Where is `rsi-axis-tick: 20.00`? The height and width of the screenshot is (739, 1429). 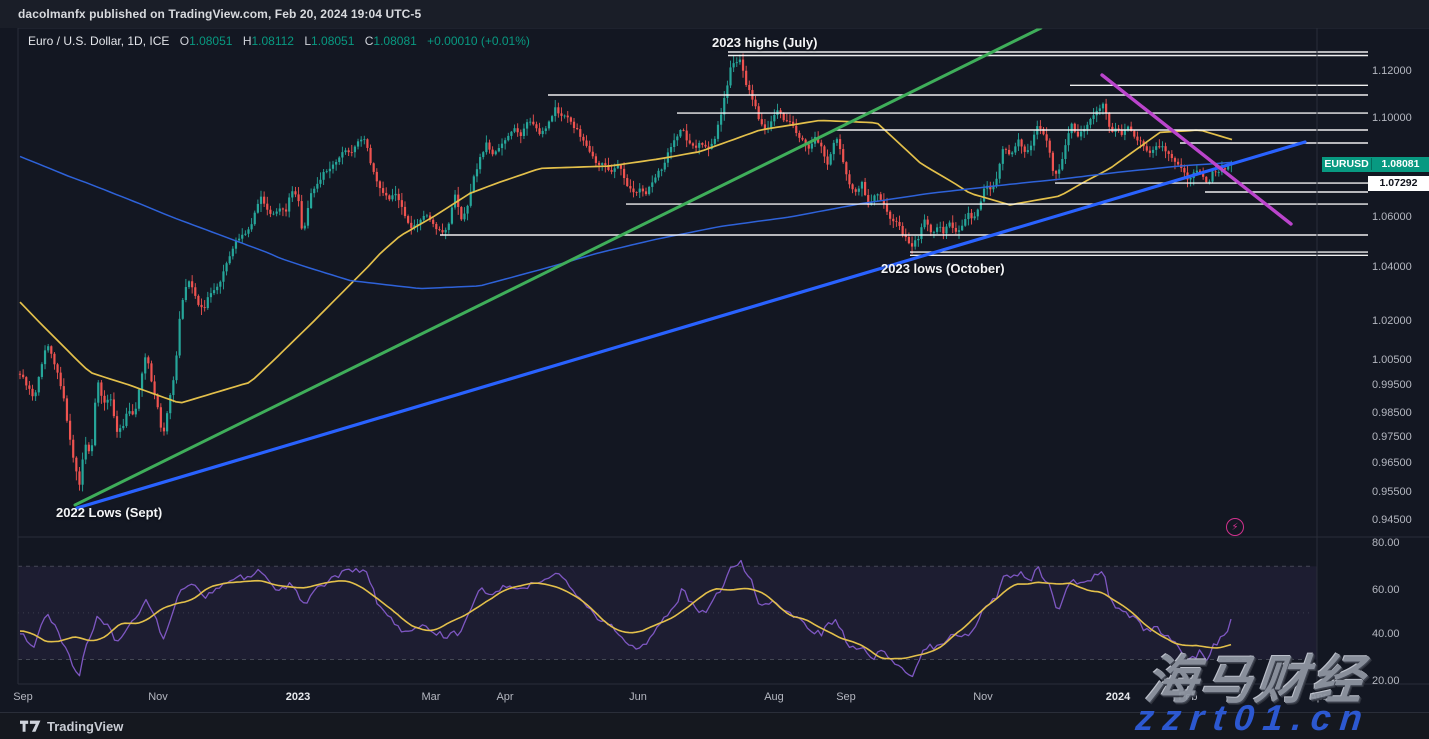 rsi-axis-tick: 20.00 is located at coordinates (1386, 681).